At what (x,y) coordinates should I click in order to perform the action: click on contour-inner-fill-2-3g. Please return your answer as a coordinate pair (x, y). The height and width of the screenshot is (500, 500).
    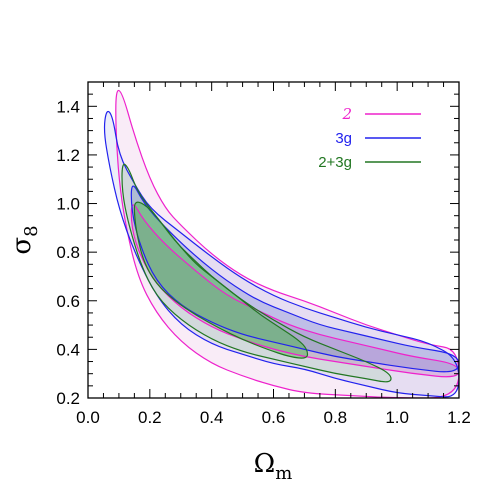
    Looking at the image, I should click on (221, 280).